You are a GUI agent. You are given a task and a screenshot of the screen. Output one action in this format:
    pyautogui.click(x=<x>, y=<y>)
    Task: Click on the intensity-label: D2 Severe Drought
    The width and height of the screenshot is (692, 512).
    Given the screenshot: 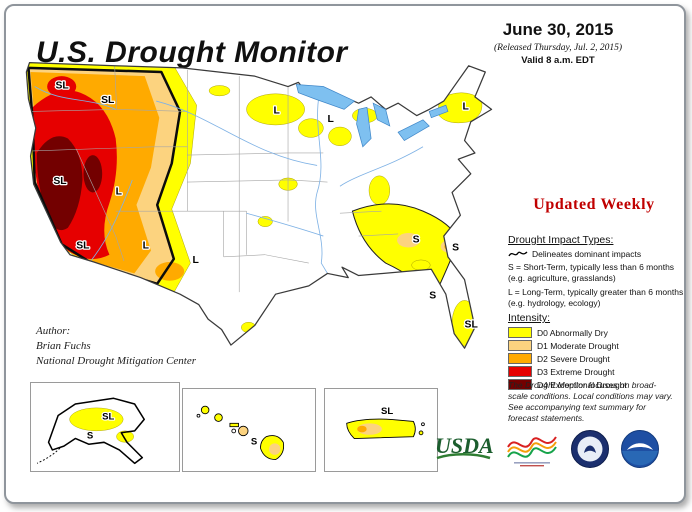 What is the action you would take?
    pyautogui.click(x=573, y=358)
    